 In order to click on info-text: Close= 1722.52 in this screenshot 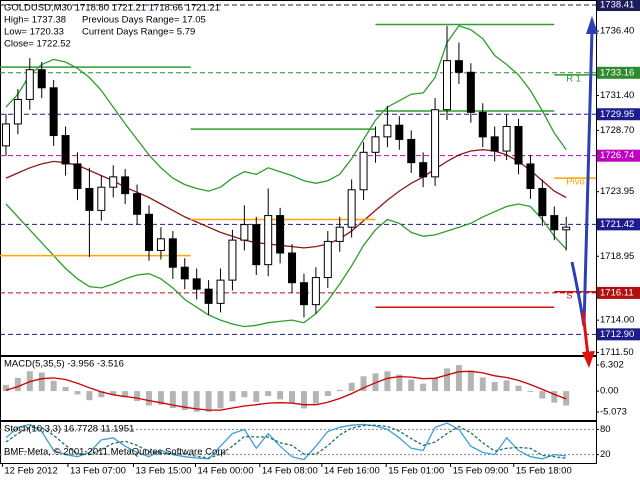, I will do `click(37, 44)`.